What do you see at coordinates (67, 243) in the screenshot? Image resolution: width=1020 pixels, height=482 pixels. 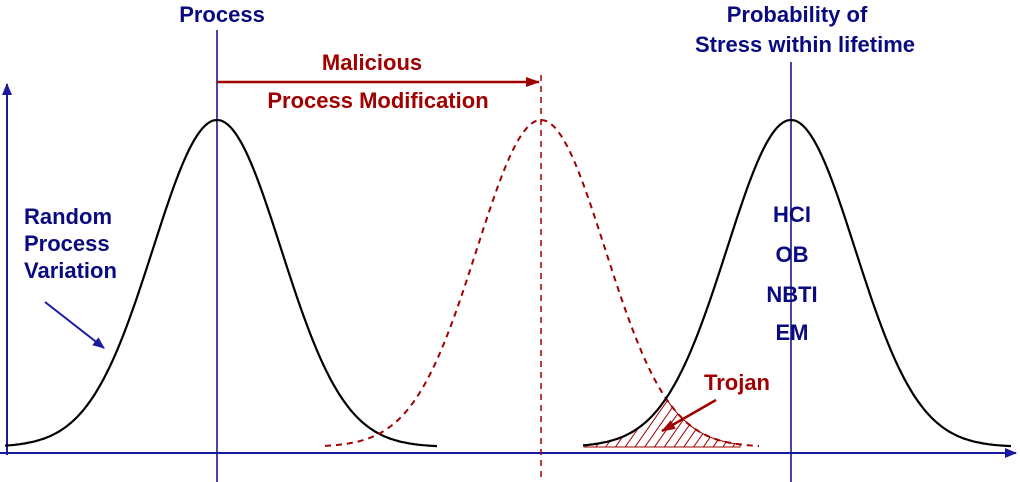 I see `variation-label: Process` at bounding box center [67, 243].